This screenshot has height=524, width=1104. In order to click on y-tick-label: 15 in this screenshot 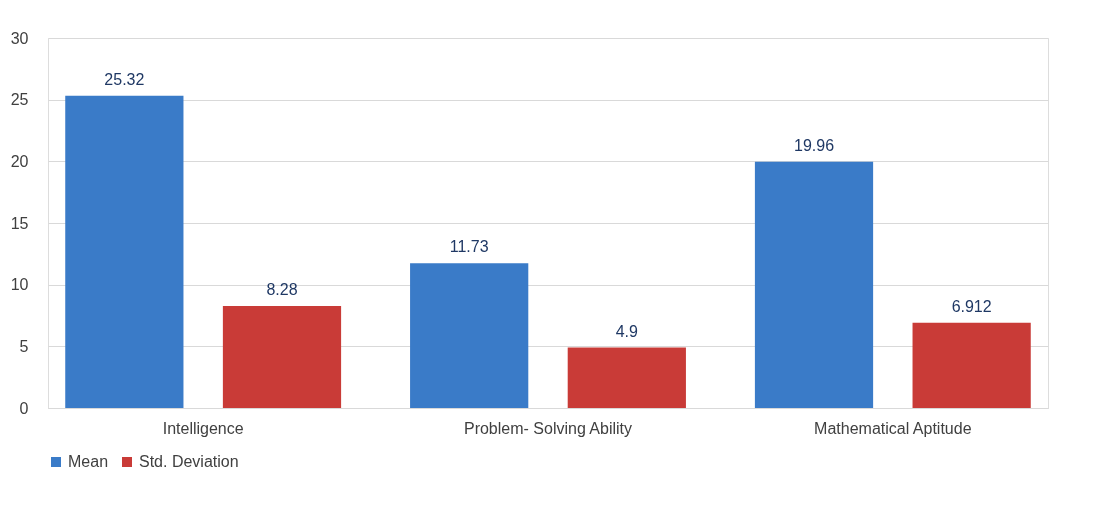, I will do `click(19, 223)`.